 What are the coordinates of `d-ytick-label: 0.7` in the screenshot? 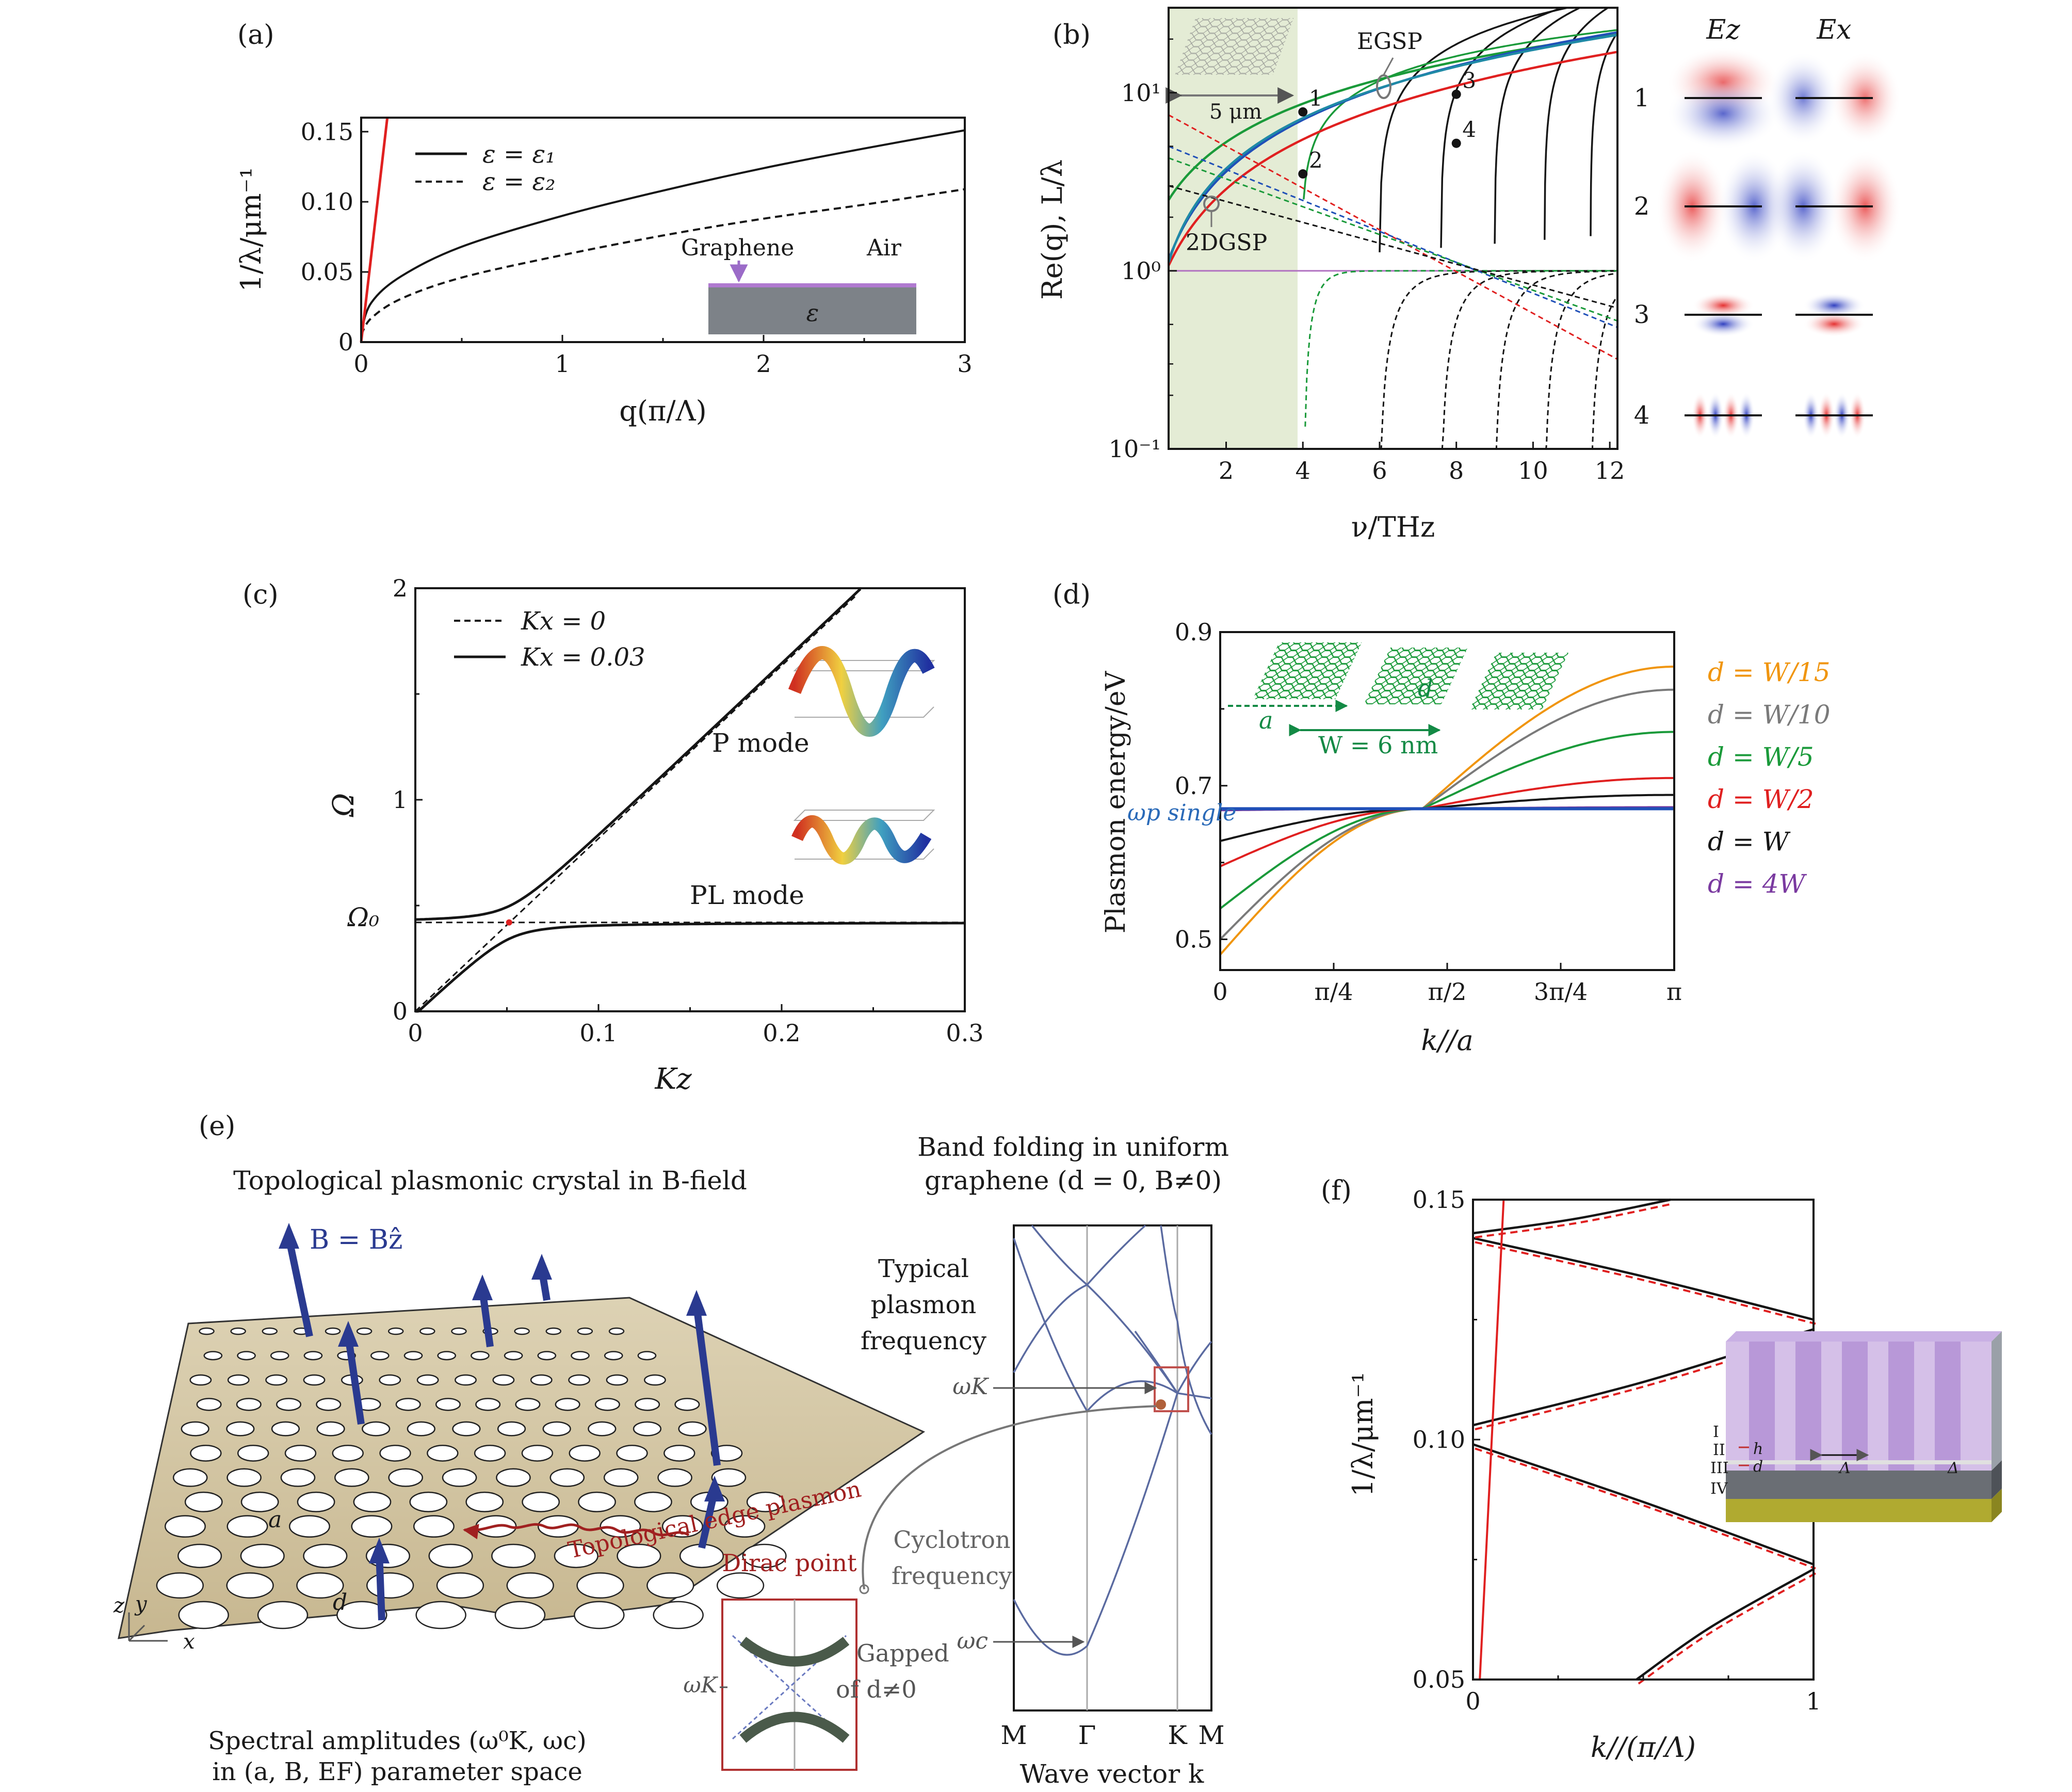 It's located at (1193, 786).